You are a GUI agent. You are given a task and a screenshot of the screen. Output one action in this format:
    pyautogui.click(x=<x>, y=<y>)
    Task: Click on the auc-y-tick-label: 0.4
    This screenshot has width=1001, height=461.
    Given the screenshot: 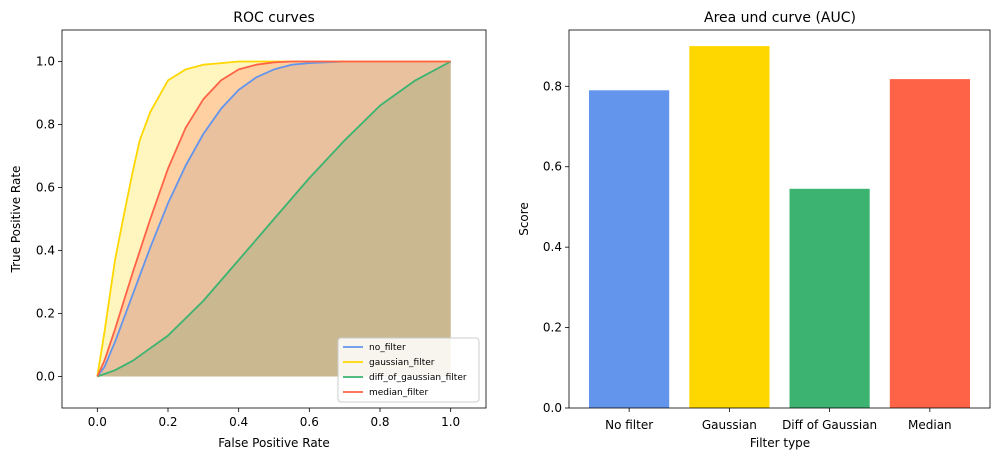 What is the action you would take?
    pyautogui.click(x=552, y=247)
    